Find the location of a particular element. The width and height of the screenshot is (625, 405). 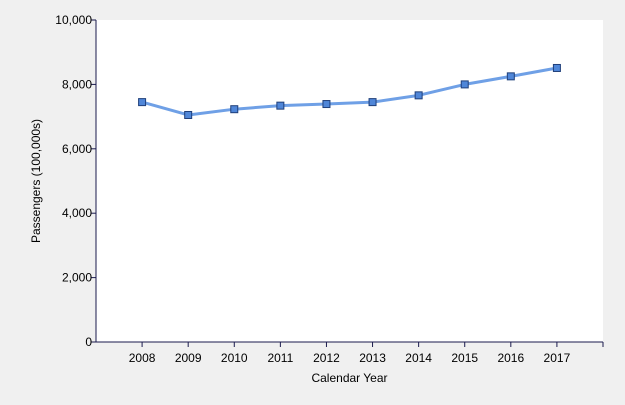

x-axis-ticks: 2008 2009 2010 2011 2012 2013 2014 2015 2016 2017 is located at coordinates (366, 353).